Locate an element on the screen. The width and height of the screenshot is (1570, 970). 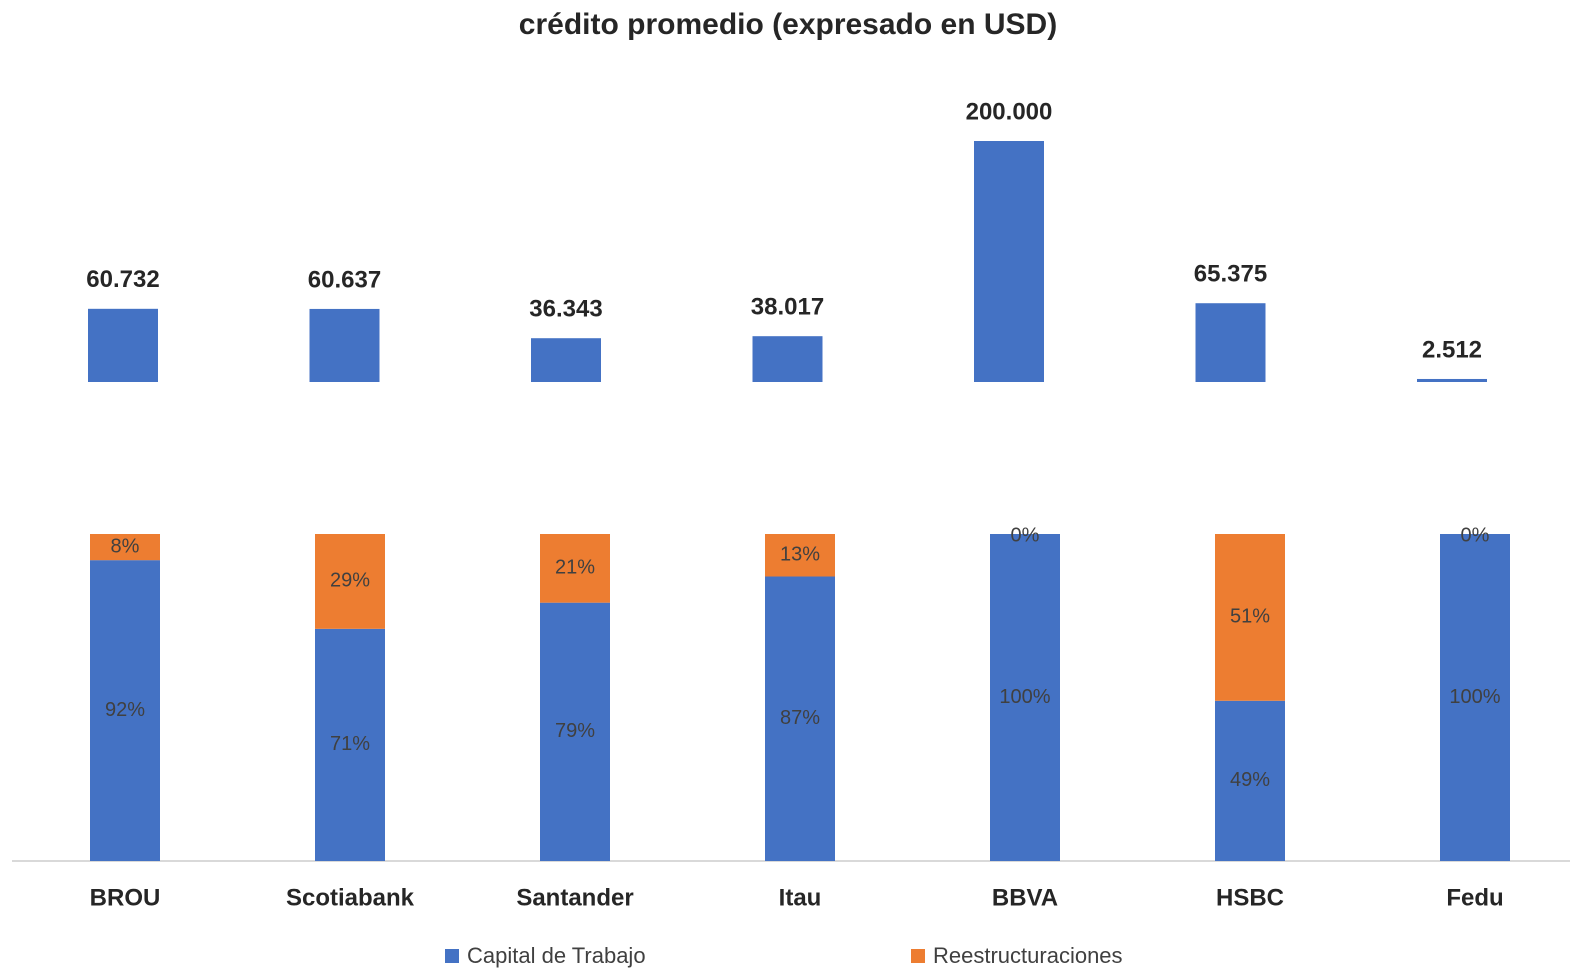
value-label: 65.375 is located at coordinates (1230, 274).